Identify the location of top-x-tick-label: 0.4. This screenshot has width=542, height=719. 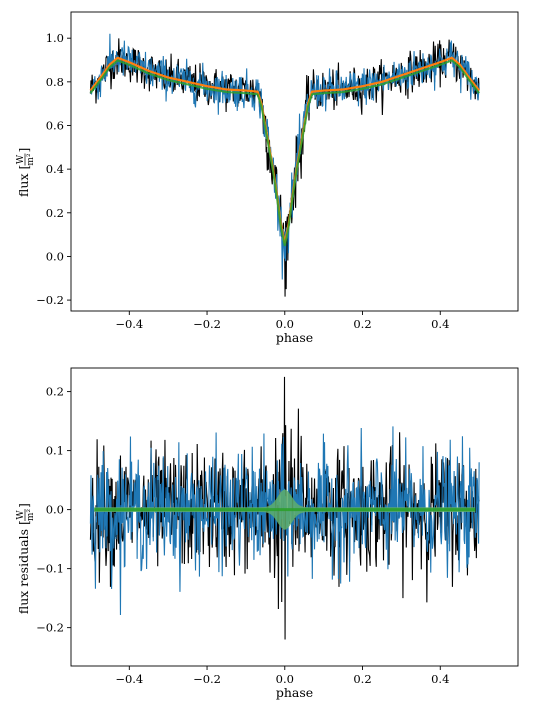
(440, 324).